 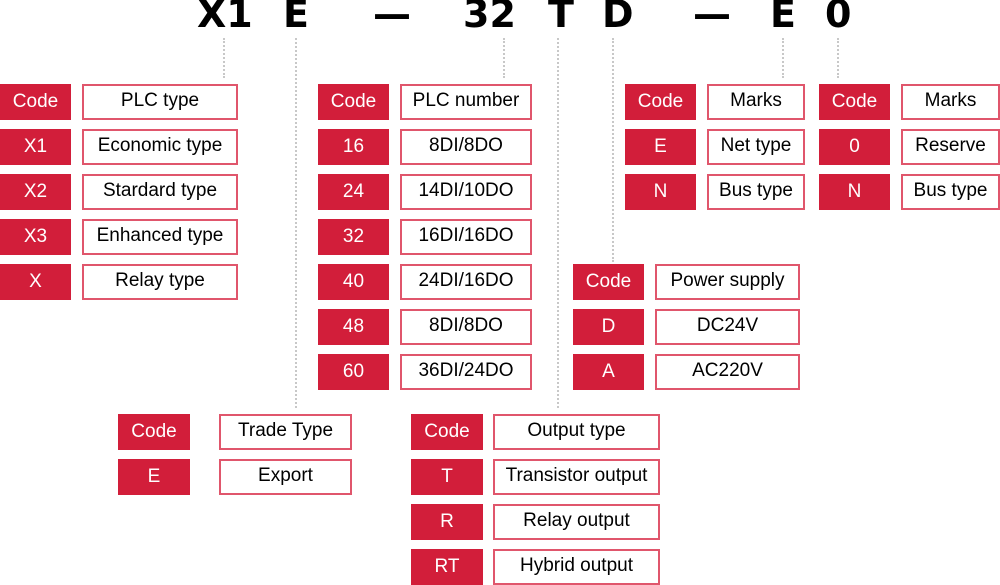 I want to click on marks-e-description-cell: Marks, so click(x=756, y=102).